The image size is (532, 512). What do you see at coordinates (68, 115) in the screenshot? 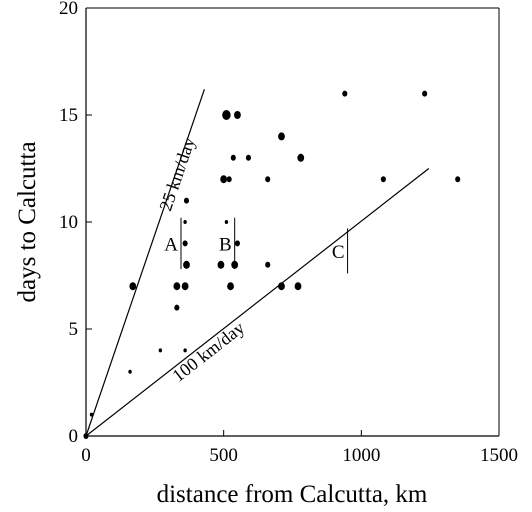
I see `y-tick-label: 15` at bounding box center [68, 115].